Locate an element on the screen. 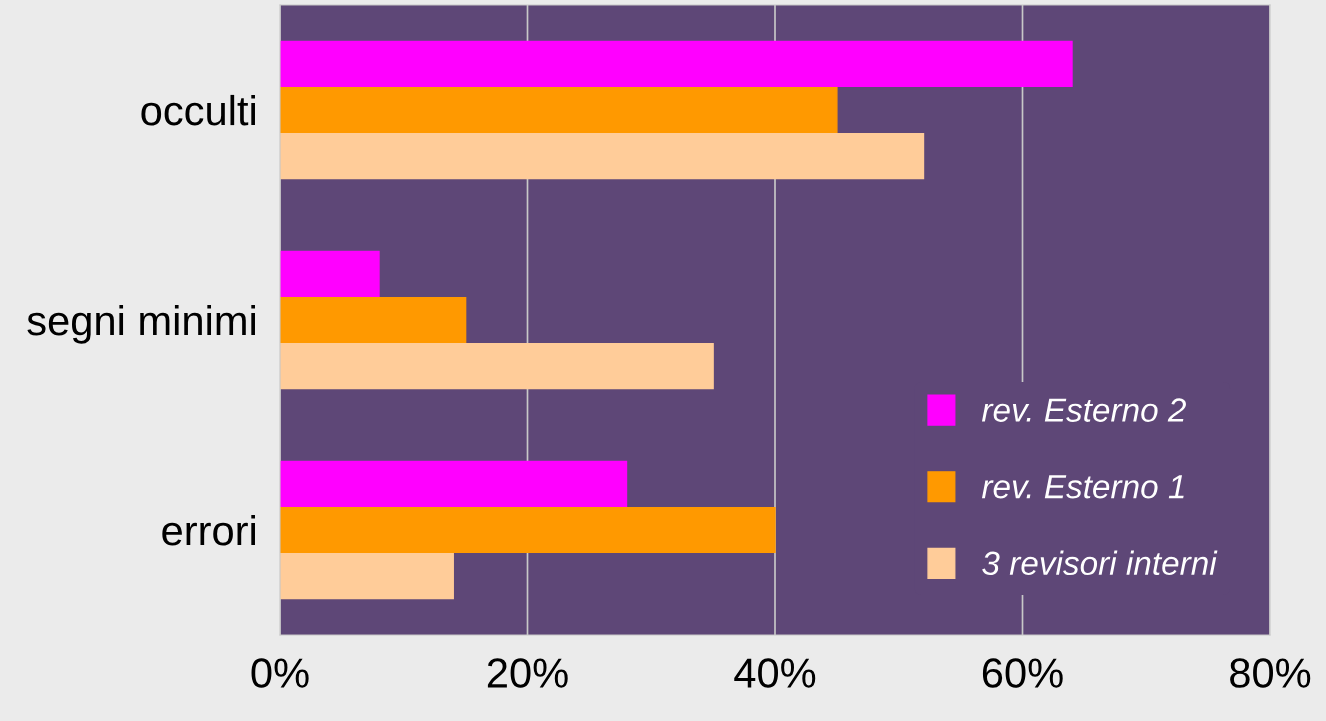 The height and width of the screenshot is (721, 1326). x-tick-label: 80% is located at coordinates (1270, 673).